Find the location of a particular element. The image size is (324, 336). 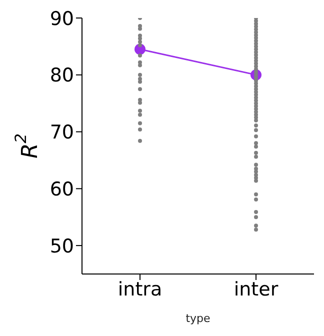

y-tick-label: 80 is located at coordinates (62, 75).